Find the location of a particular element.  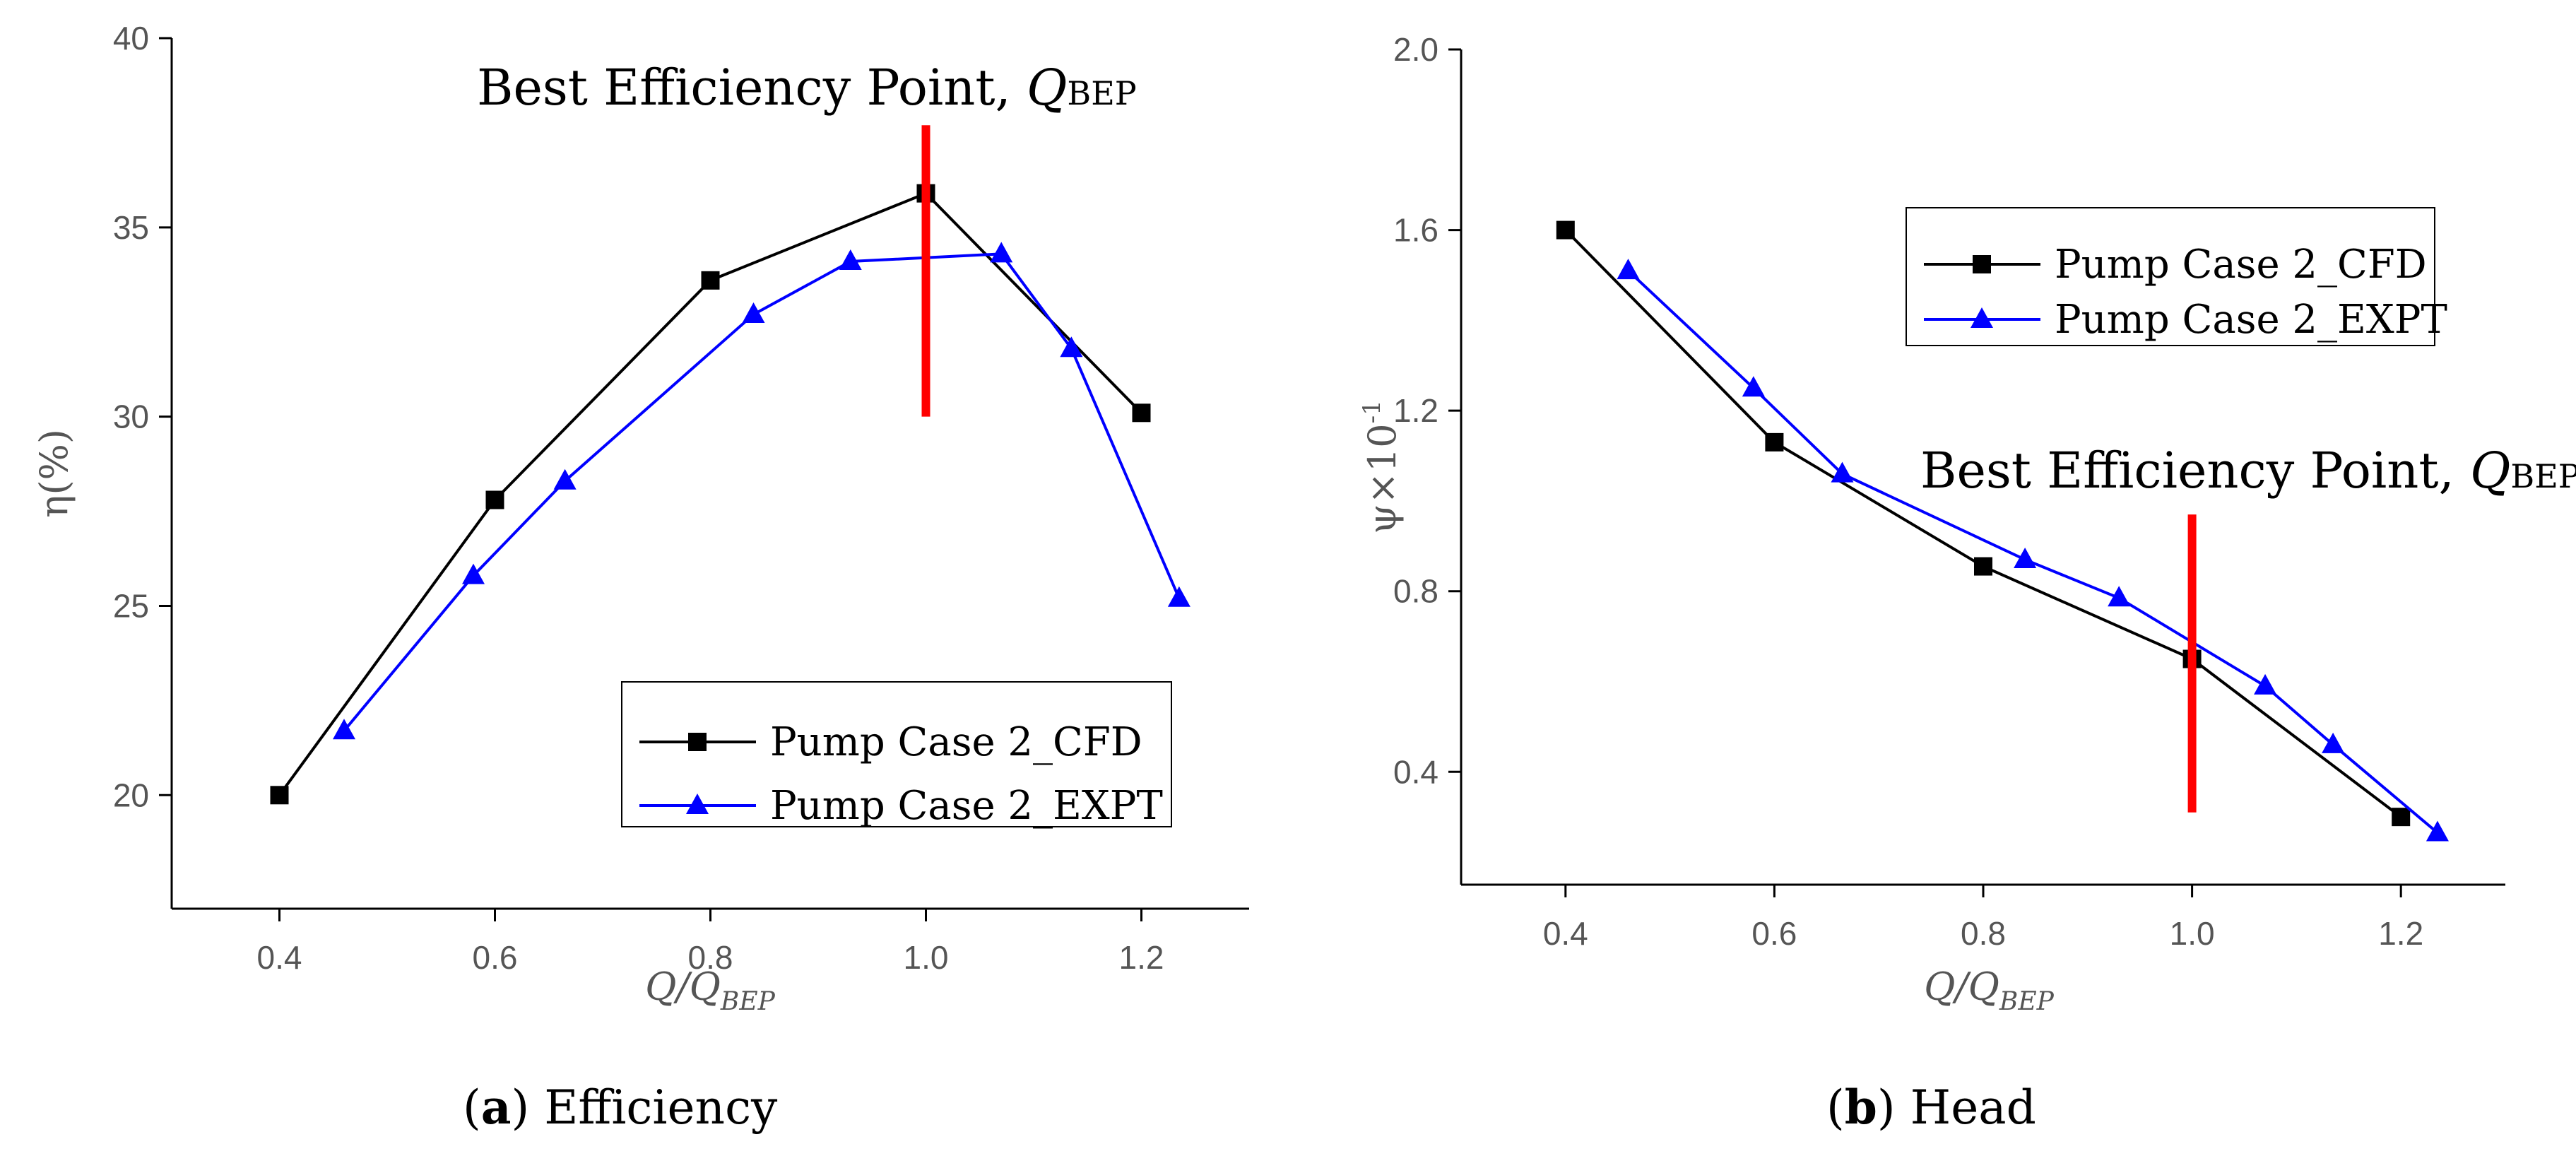

y-tick-label: 30 is located at coordinates (131, 417).